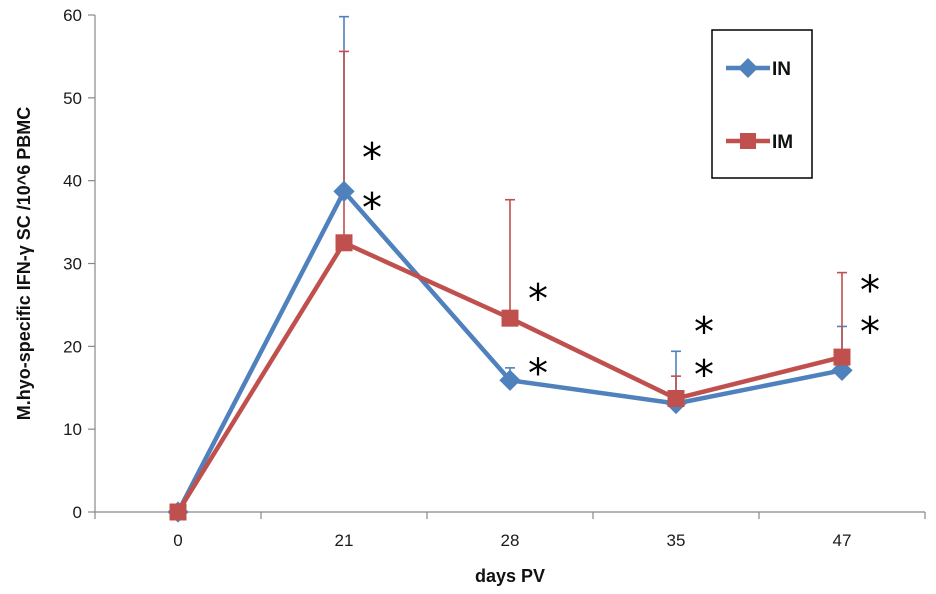 The height and width of the screenshot is (594, 936). I want to click on legend-label-im: IM, so click(782, 142).